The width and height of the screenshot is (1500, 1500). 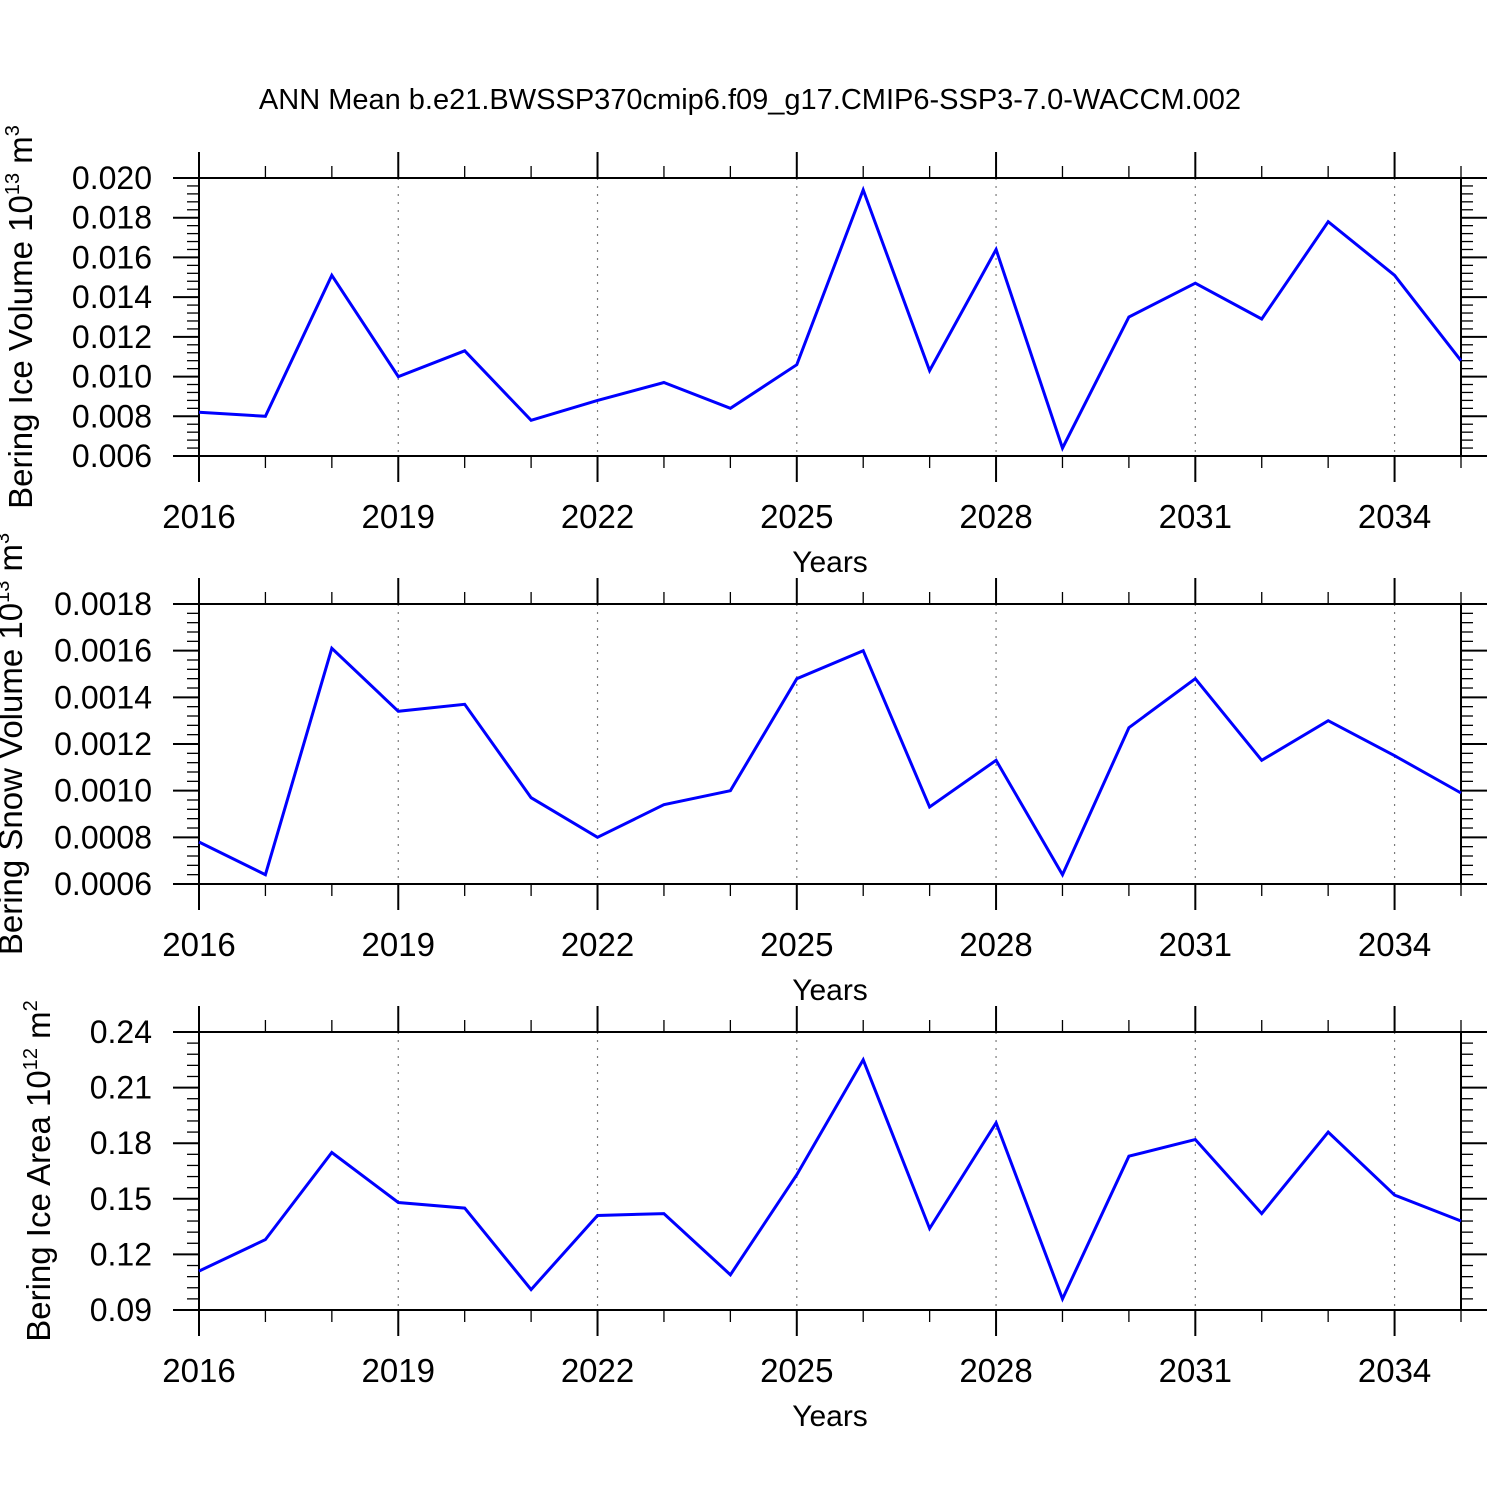 What do you see at coordinates (121, 1254) in the screenshot?
I see `y-tick-label: 0.12` at bounding box center [121, 1254].